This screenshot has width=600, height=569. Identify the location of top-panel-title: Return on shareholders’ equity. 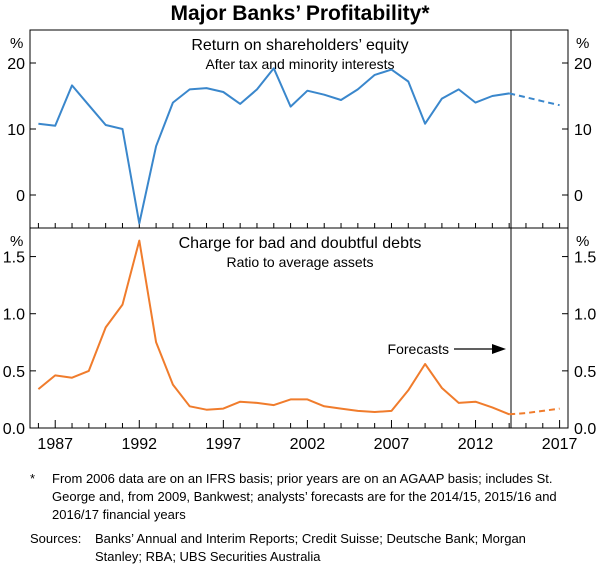
(299, 45).